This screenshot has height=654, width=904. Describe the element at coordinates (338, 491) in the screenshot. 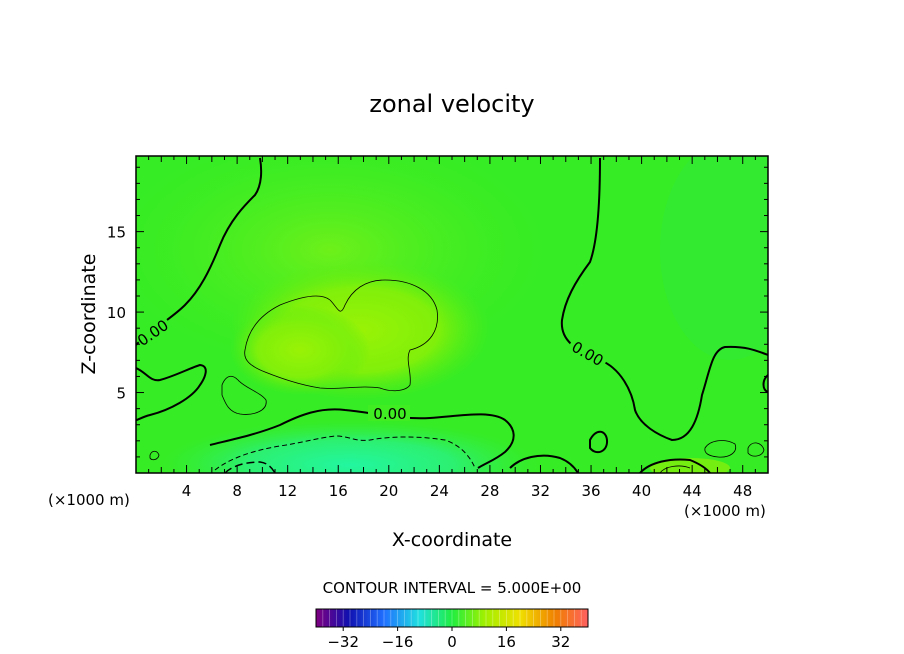

I see `x-tick-label: 16` at that location.